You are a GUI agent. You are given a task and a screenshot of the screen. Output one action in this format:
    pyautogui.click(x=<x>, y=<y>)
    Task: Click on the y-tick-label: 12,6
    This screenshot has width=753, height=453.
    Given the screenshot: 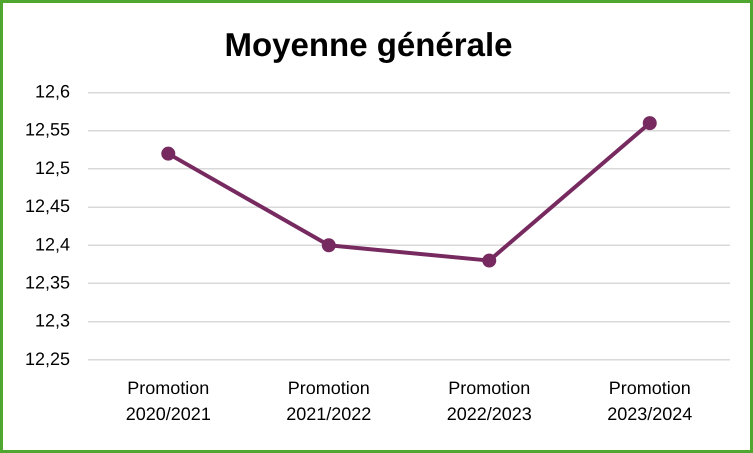 What is the action you would take?
    pyautogui.click(x=52, y=92)
    